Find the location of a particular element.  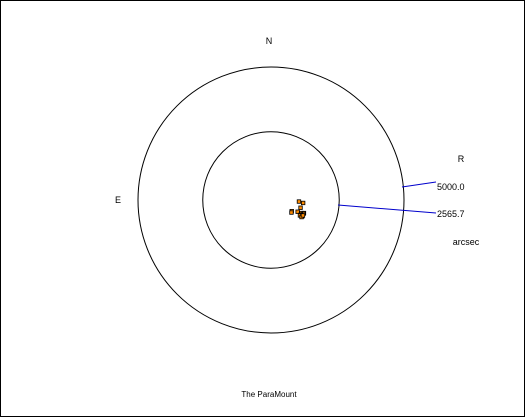

footer-label: The ParaMount is located at coordinates (269, 394).